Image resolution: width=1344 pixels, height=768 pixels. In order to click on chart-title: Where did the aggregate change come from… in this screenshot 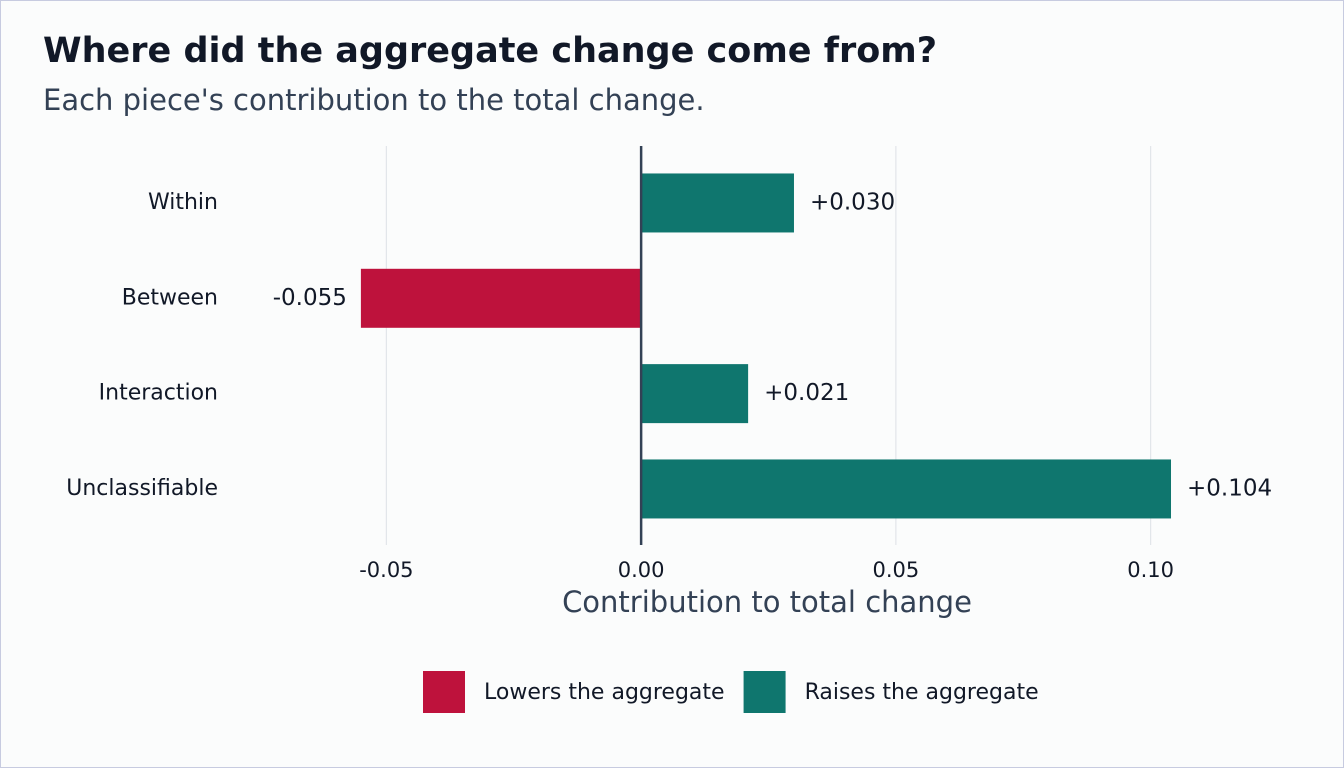, I will do `click(490, 51)`.